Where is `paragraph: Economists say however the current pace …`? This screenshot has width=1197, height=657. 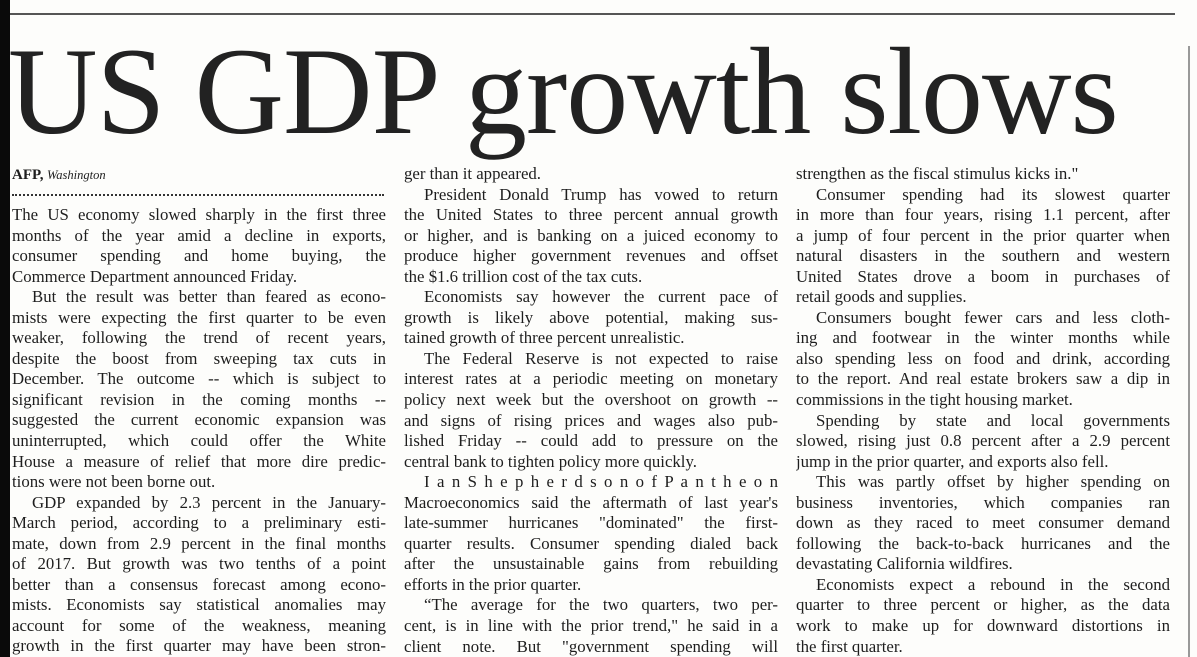
paragraph: Economists say however the current pace … is located at coordinates (591, 318).